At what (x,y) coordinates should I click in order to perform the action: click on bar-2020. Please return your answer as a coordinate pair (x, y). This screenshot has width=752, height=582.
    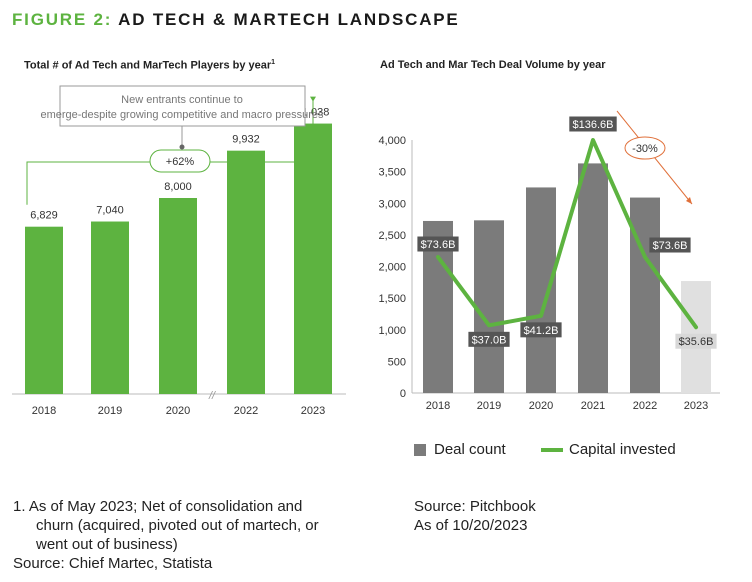
    Looking at the image, I should click on (178, 296).